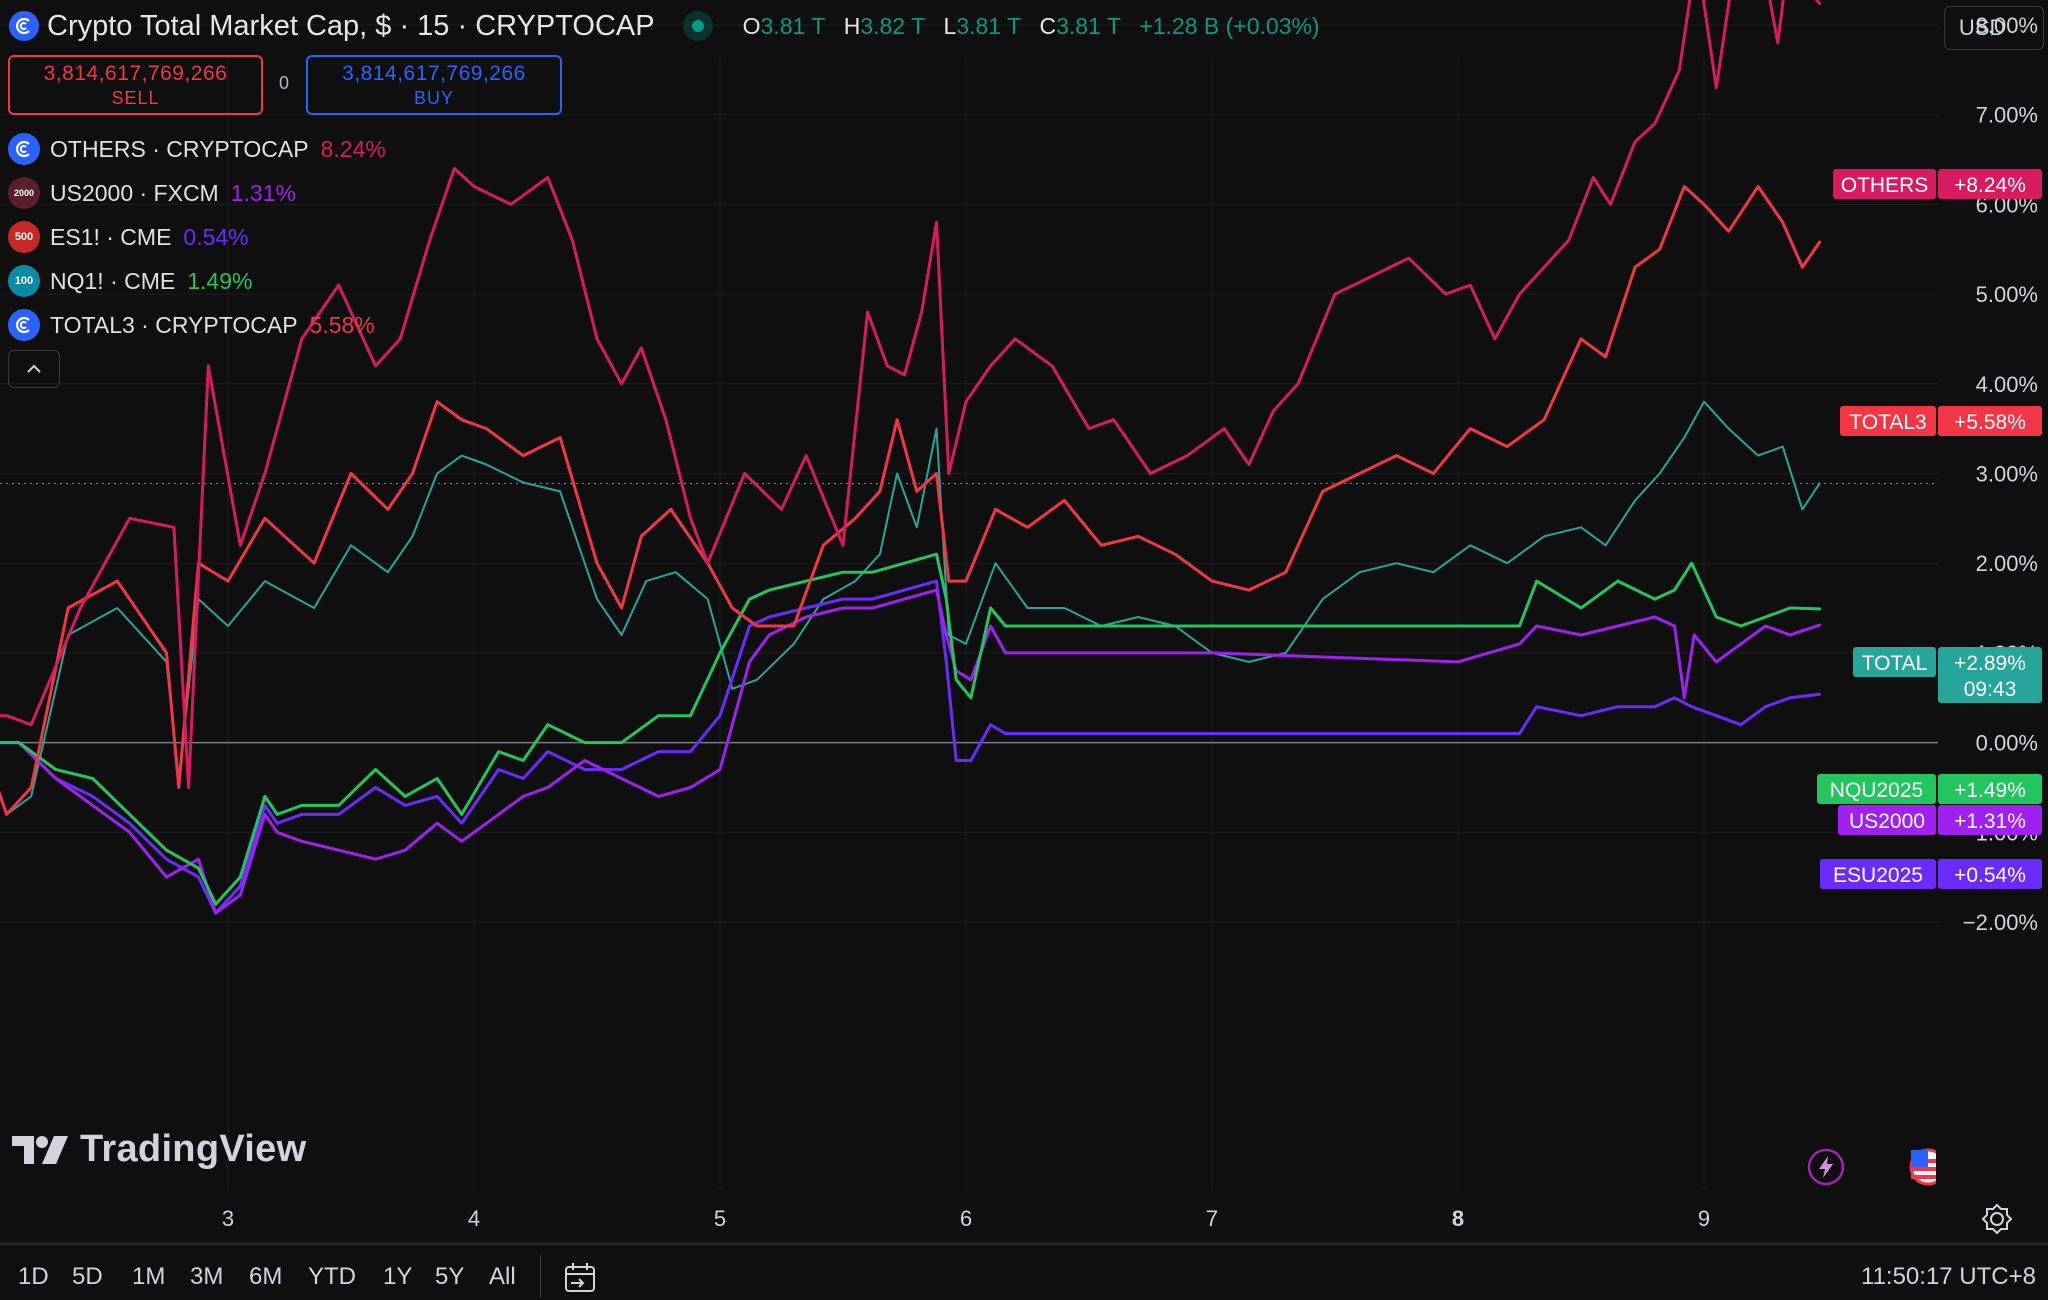 This screenshot has width=2048, height=1300. Describe the element at coordinates (2007, 115) in the screenshot. I see `y-tick-label: 7.00%` at that location.